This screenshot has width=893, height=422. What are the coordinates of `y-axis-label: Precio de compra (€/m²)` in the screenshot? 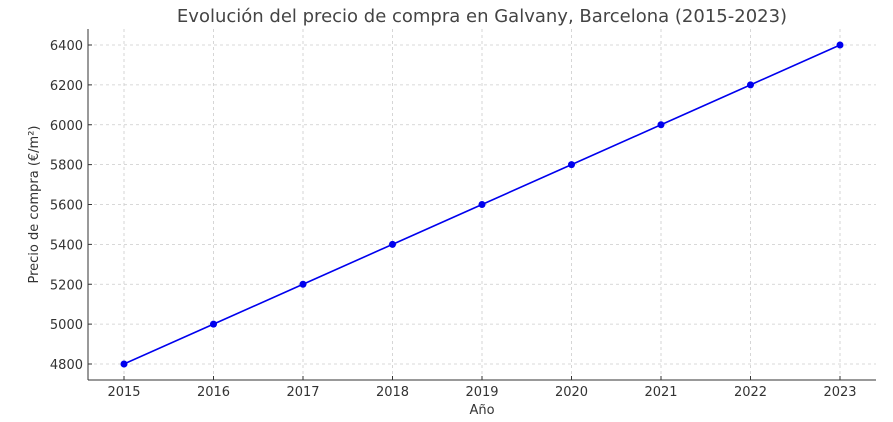 It's located at (34, 204).